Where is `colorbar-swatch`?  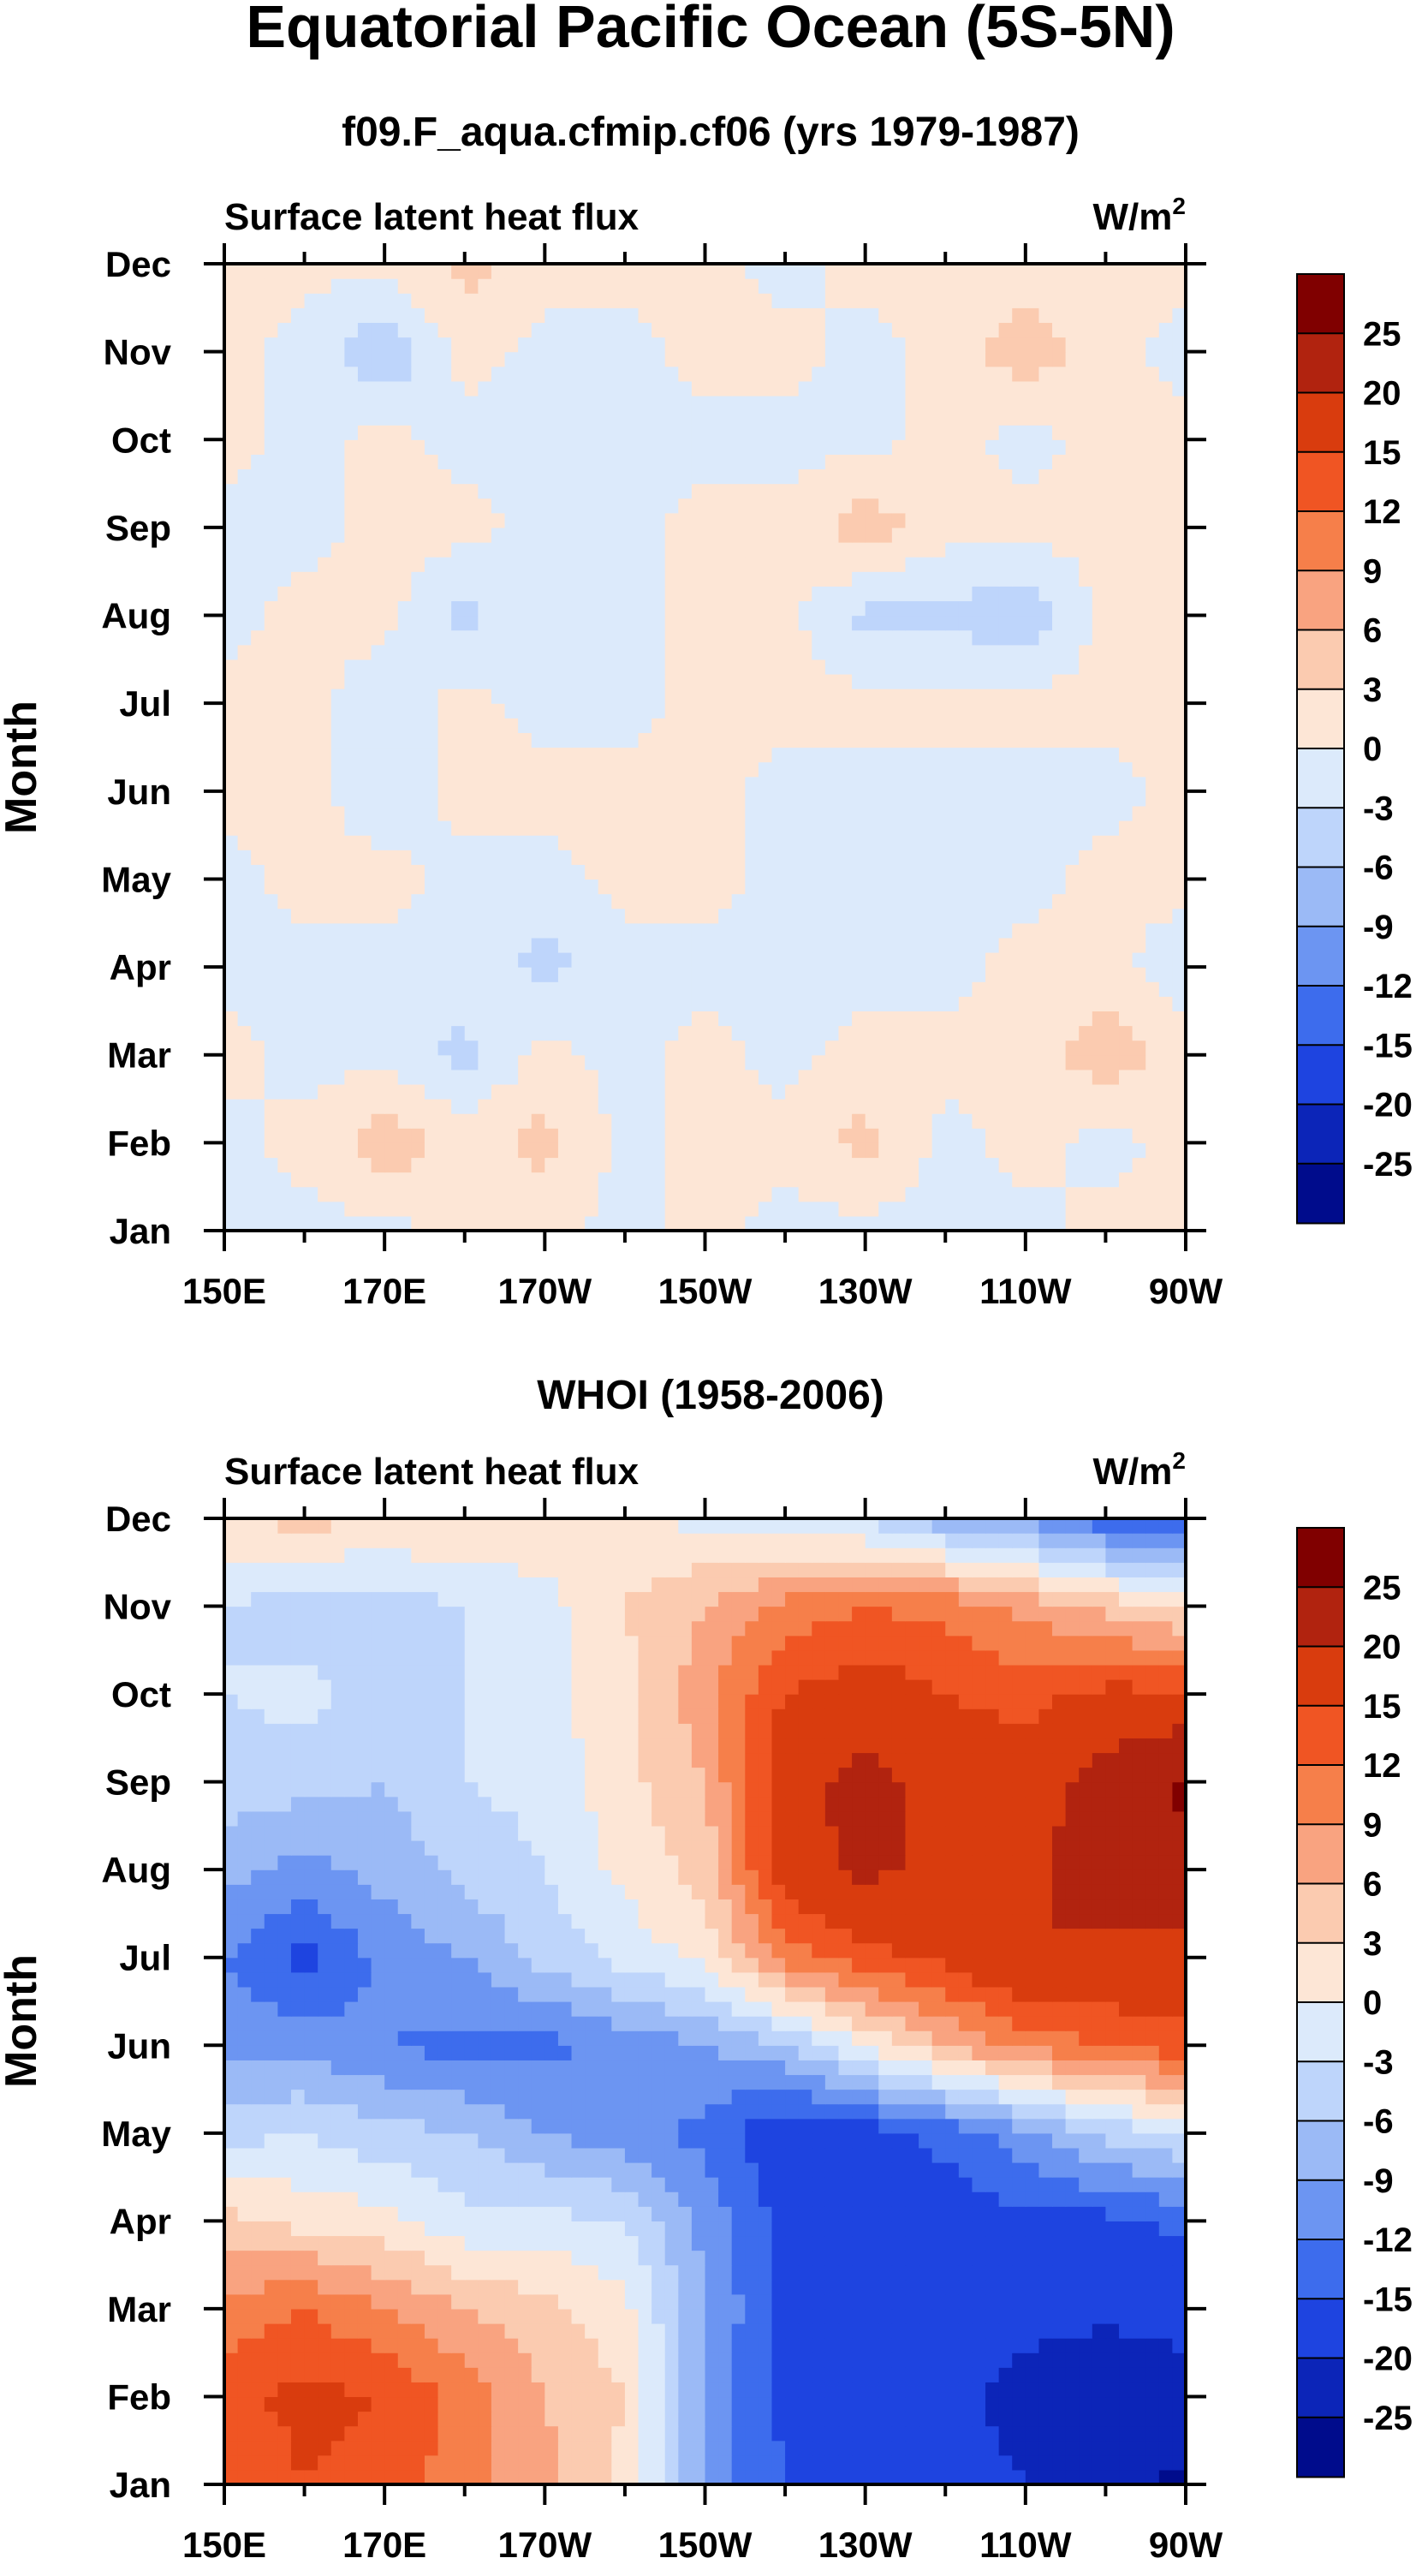 colorbar-swatch is located at coordinates (1320, 304).